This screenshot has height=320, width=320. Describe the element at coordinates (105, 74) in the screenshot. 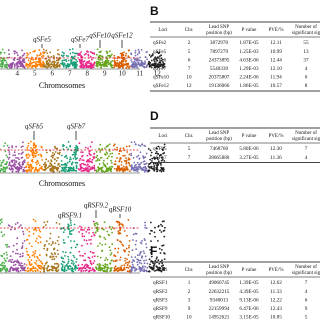

I see `x-tick-label: 9` at that location.